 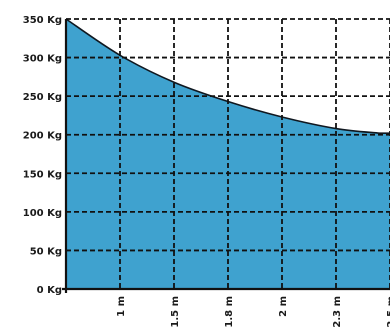 What do you see at coordinates (42, 213) in the screenshot?
I see `y-tick-label: 100 Kg` at bounding box center [42, 213].